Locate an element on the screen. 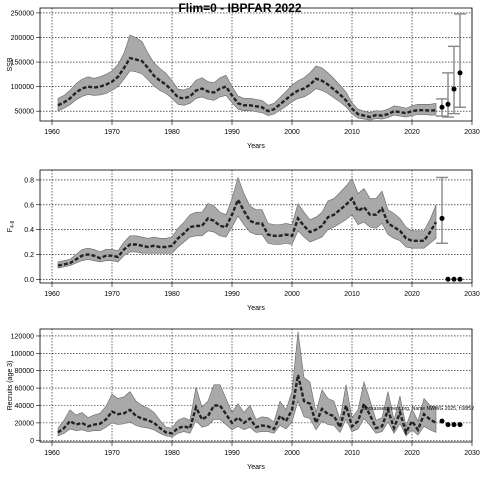 The width and height of the screenshot is (480, 480). recruits-estimate-line is located at coordinates (247, 405).